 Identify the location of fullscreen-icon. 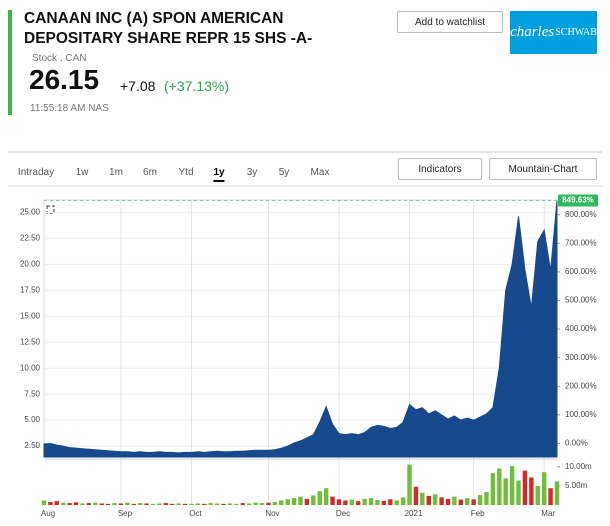
(50, 209).